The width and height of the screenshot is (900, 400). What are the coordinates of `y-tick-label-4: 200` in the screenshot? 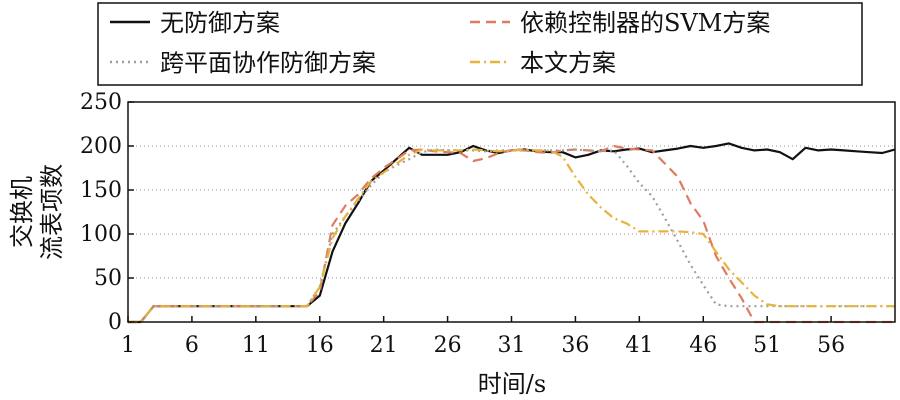 It's located at (101, 146).